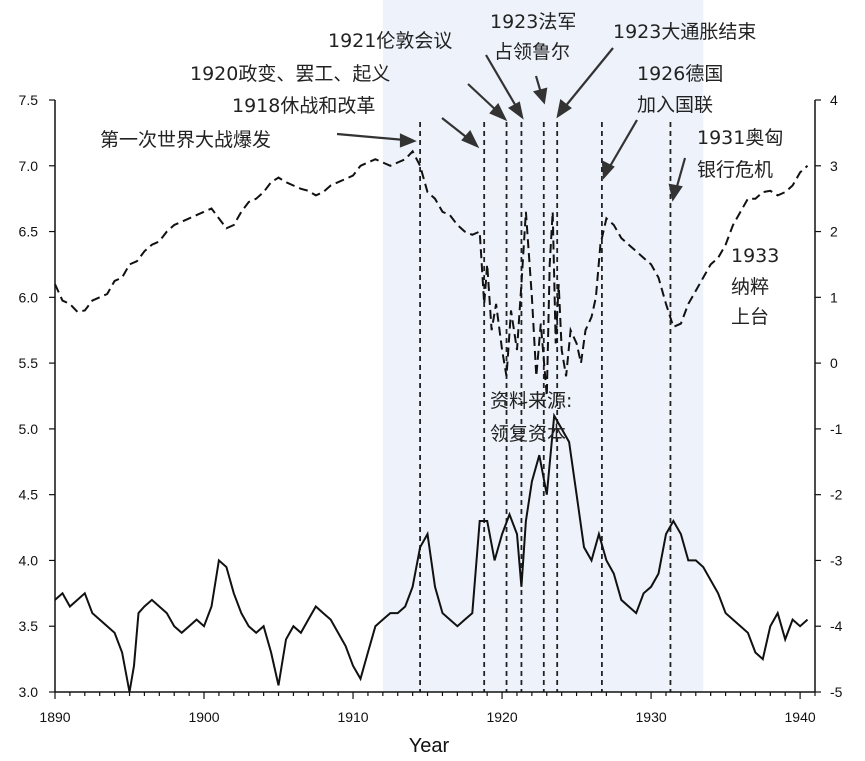 This screenshot has width=865, height=761. Describe the element at coordinates (836, 429) in the screenshot. I see `y-right-tick-label--1: -1` at that location.